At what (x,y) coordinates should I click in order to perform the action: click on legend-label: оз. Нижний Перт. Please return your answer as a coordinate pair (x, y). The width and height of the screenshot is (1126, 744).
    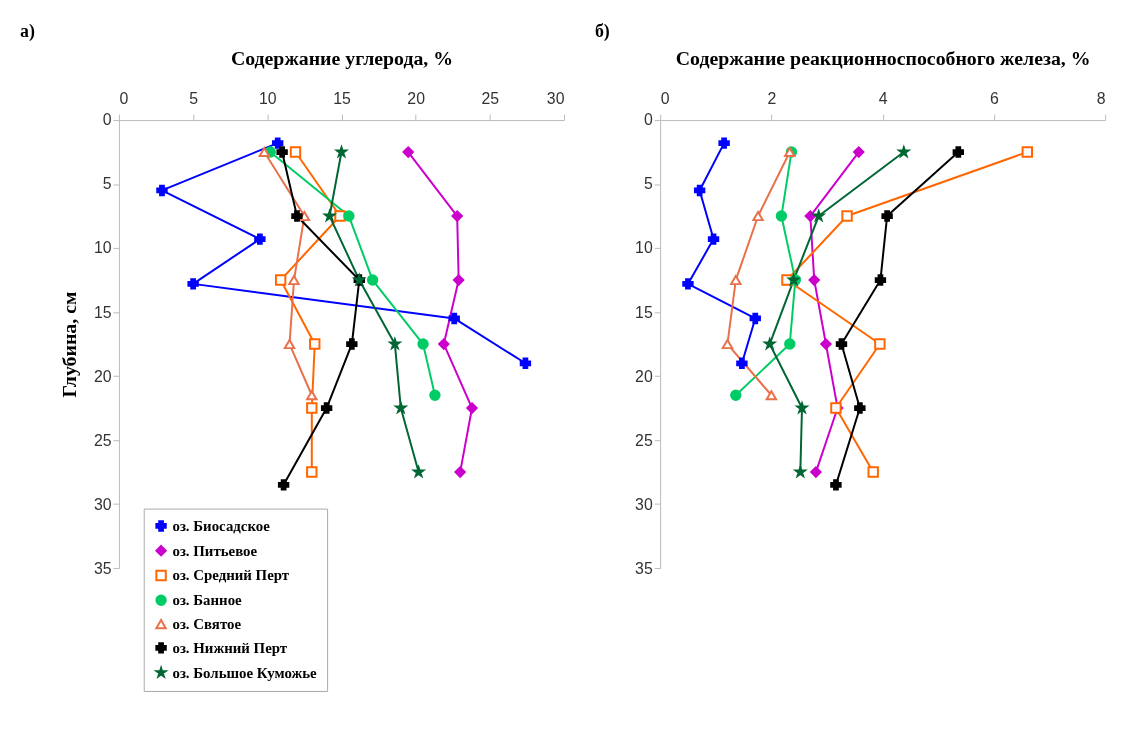
    Looking at the image, I should click on (230, 647).